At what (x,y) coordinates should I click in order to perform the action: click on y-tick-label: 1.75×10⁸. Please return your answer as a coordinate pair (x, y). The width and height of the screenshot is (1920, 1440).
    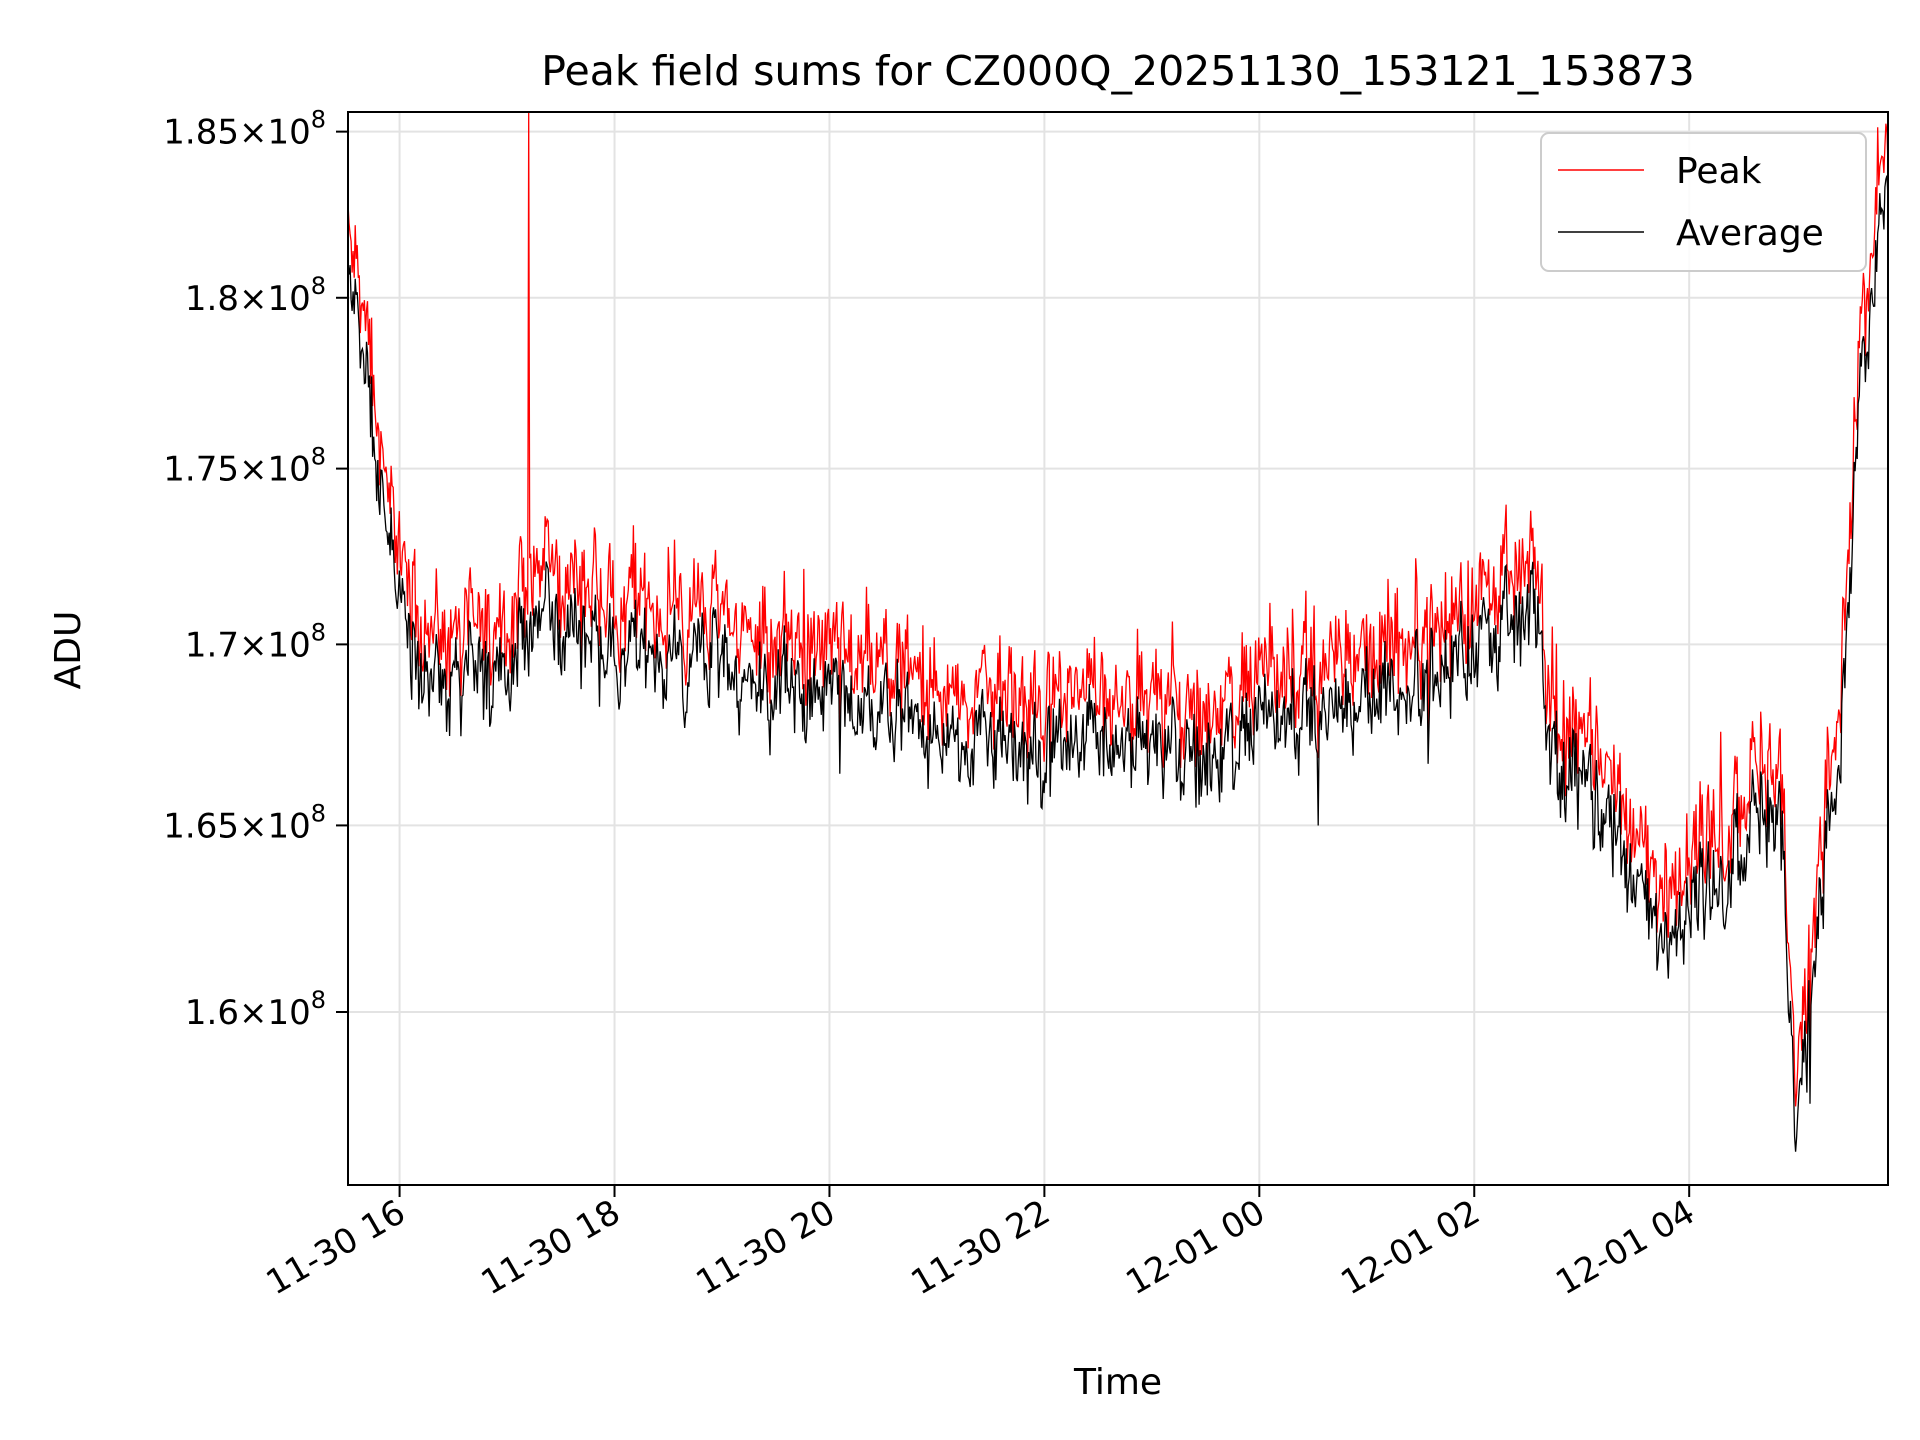
    Looking at the image, I should click on (244, 466).